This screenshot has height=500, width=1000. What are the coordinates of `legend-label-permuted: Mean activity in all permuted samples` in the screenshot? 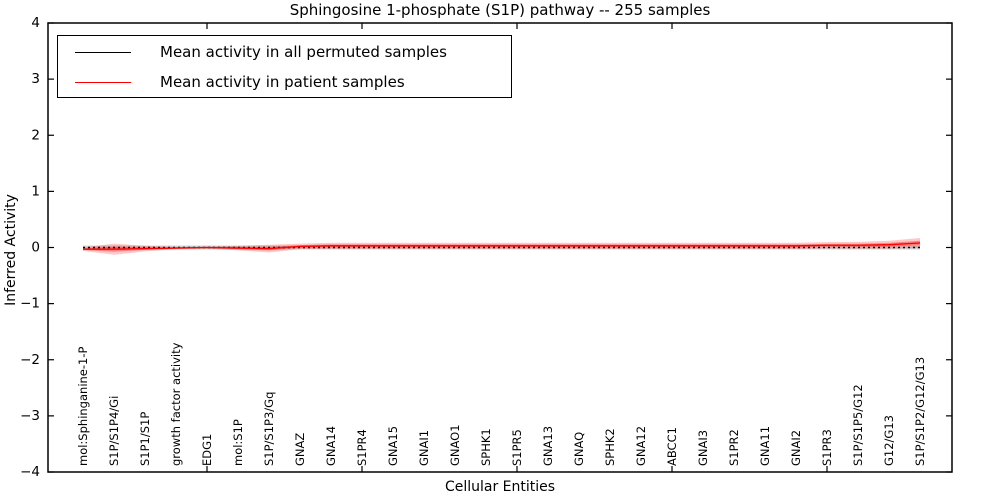 It's located at (303, 52).